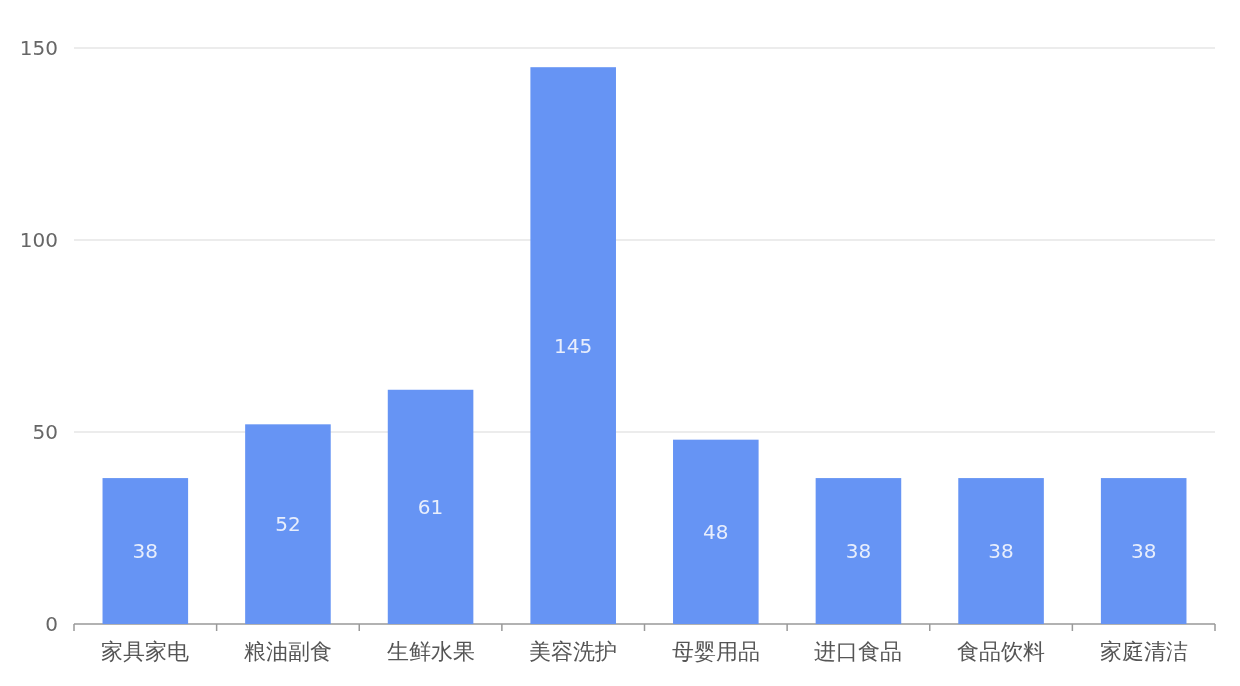  I want to click on x-tick-label: 美容洗护, so click(573, 651).